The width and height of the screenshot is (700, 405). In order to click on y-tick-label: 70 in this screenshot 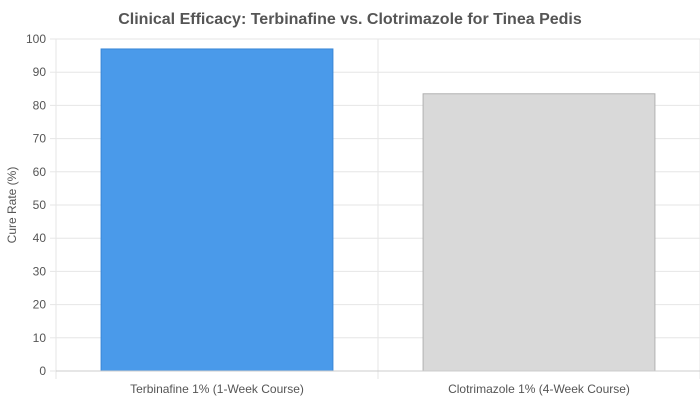, I will do `click(40, 139)`.